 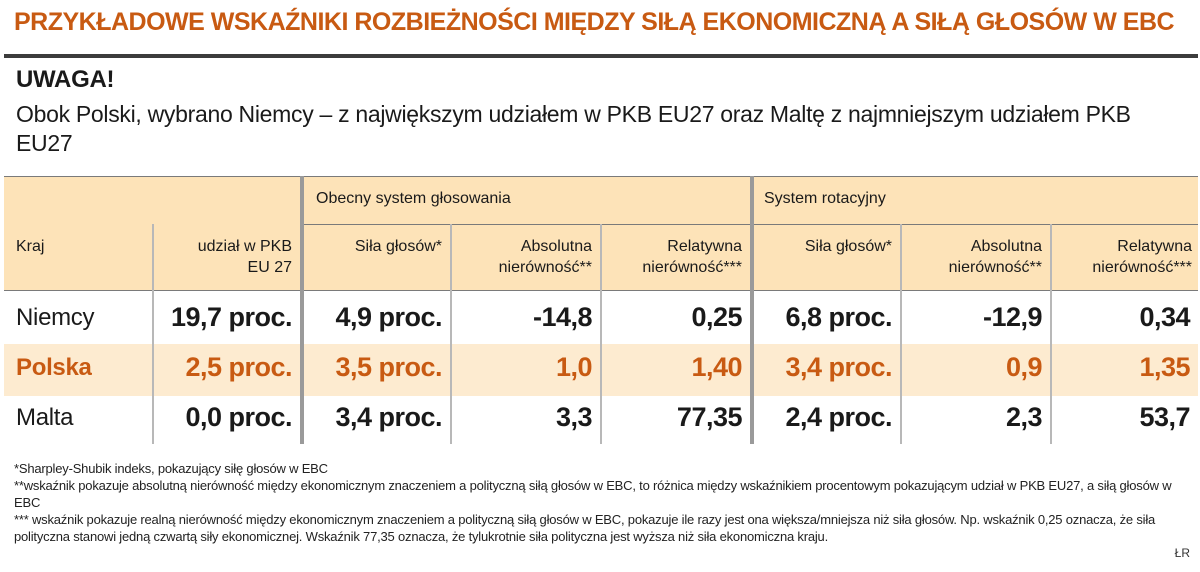 I want to click on column-header-rot-rel: Relatywna nierówność***, so click(x=1142, y=257).